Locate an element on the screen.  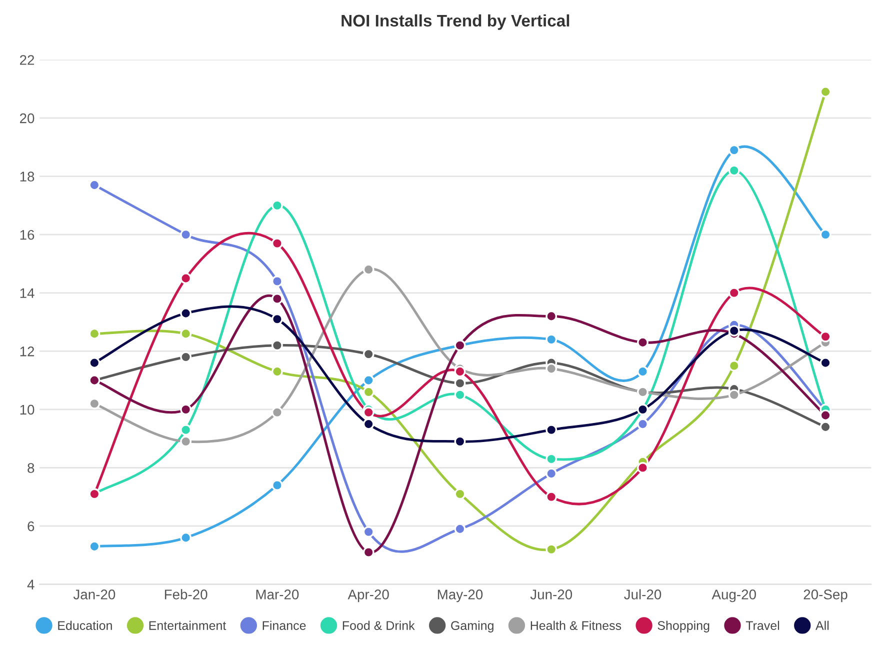
chart-title: NOI Installs Trend by Vertical is located at coordinates (456, 22).